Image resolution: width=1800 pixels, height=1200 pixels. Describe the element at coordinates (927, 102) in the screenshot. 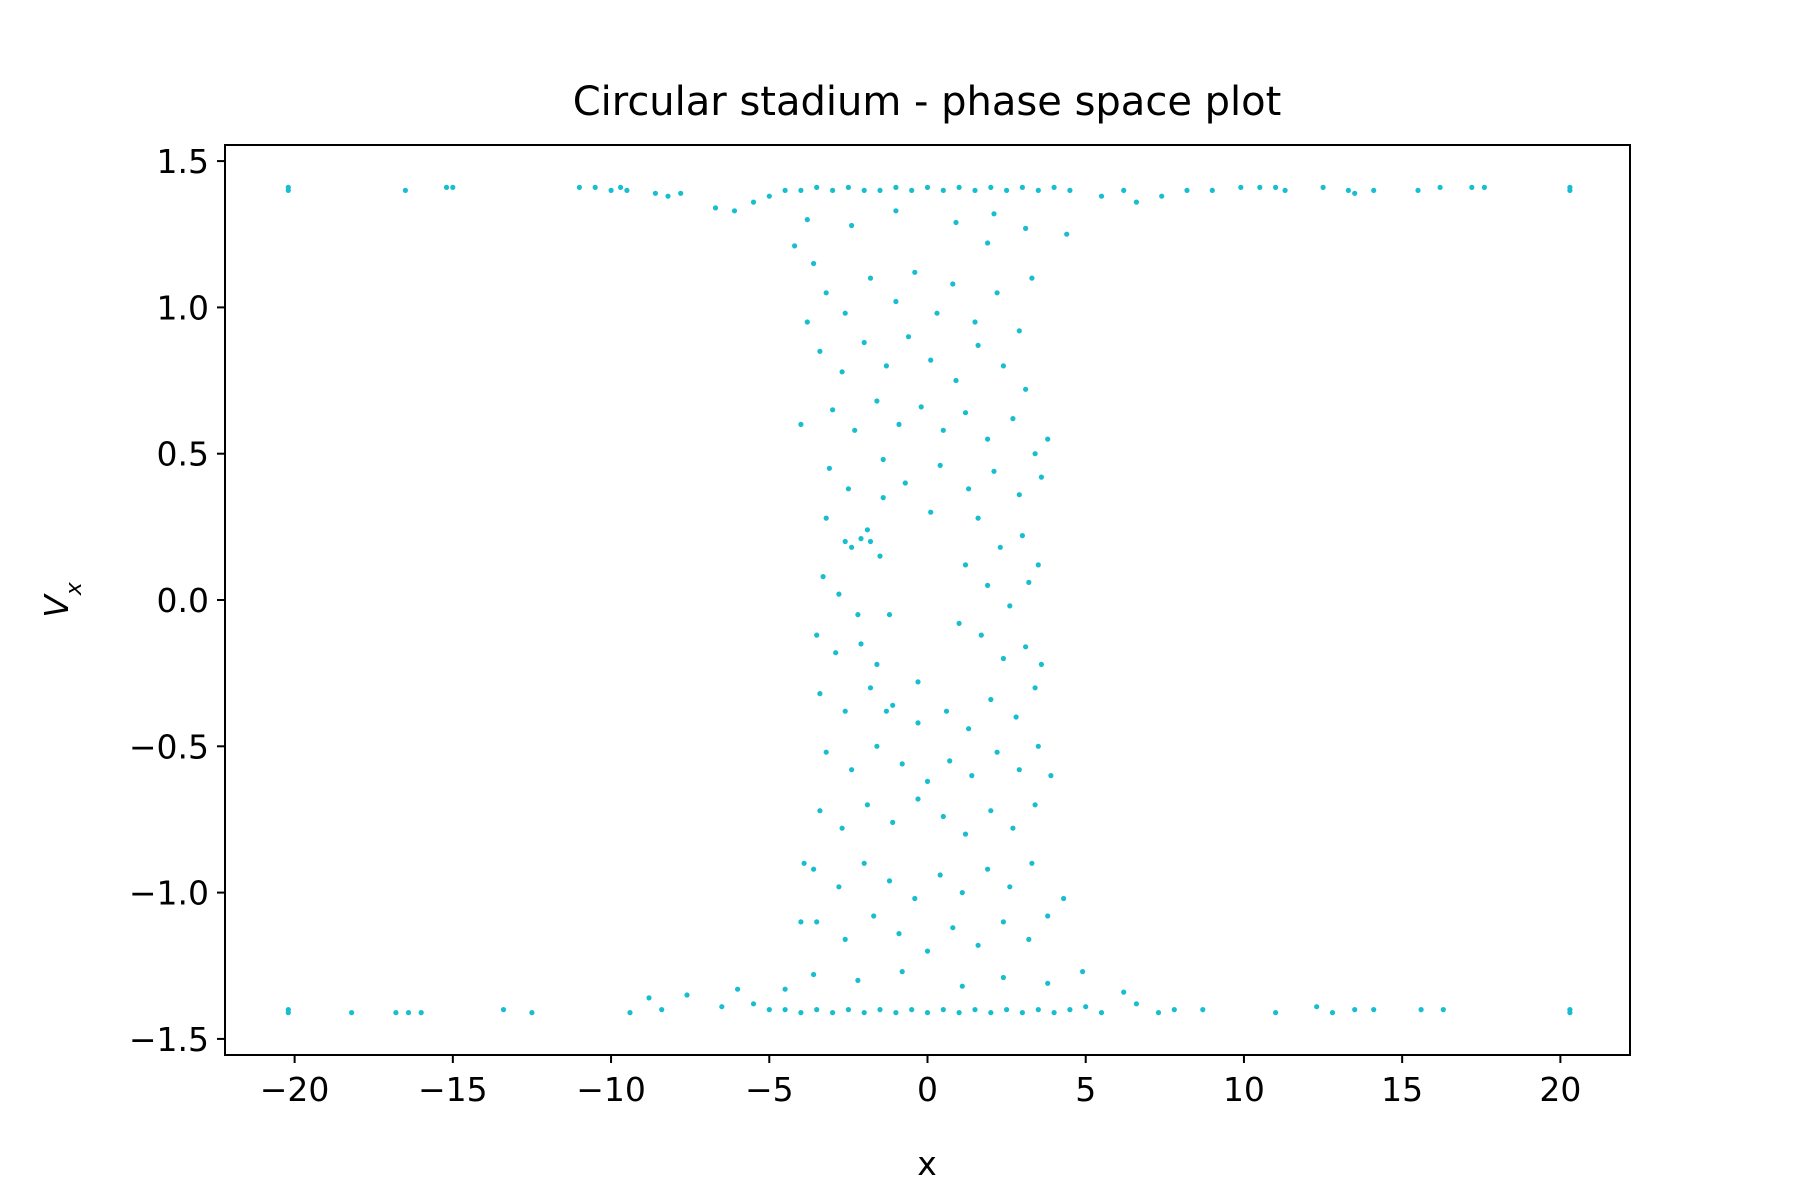

I see `chart-title: Circular stadium - phase space plot` at that location.